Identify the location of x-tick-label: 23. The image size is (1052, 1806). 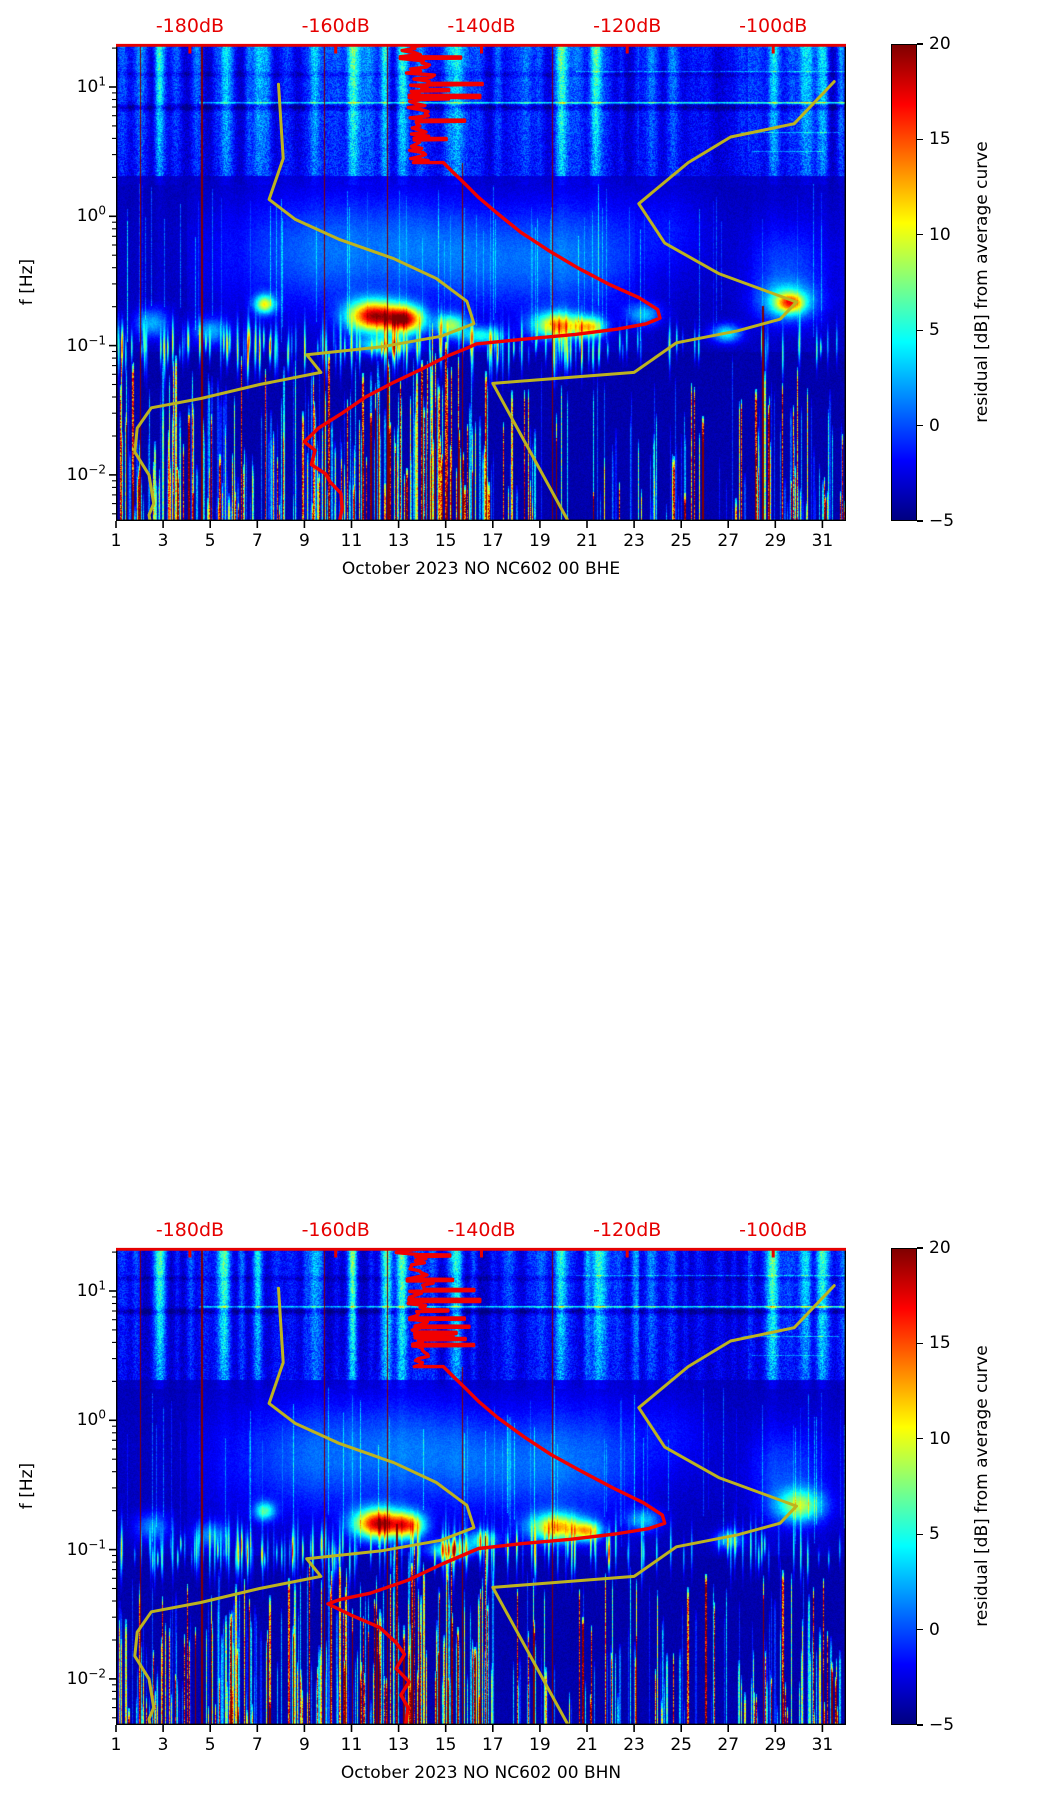
(634, 1745).